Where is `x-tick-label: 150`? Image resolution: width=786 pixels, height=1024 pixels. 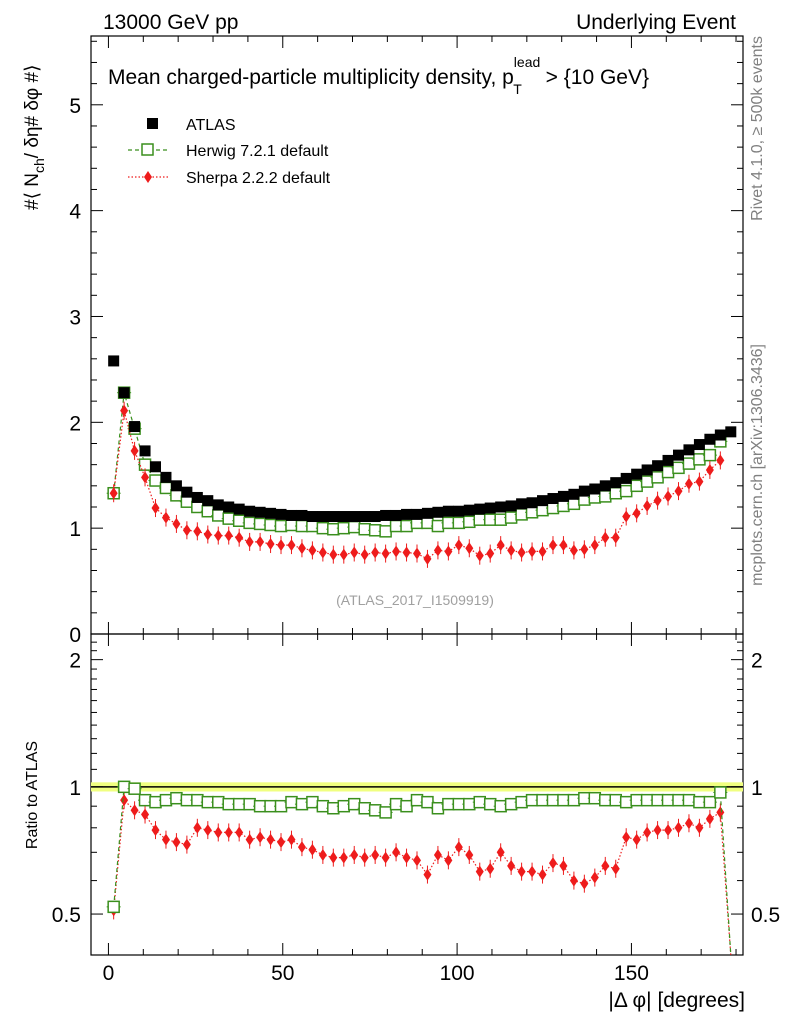 x-tick-label: 150 is located at coordinates (631, 973).